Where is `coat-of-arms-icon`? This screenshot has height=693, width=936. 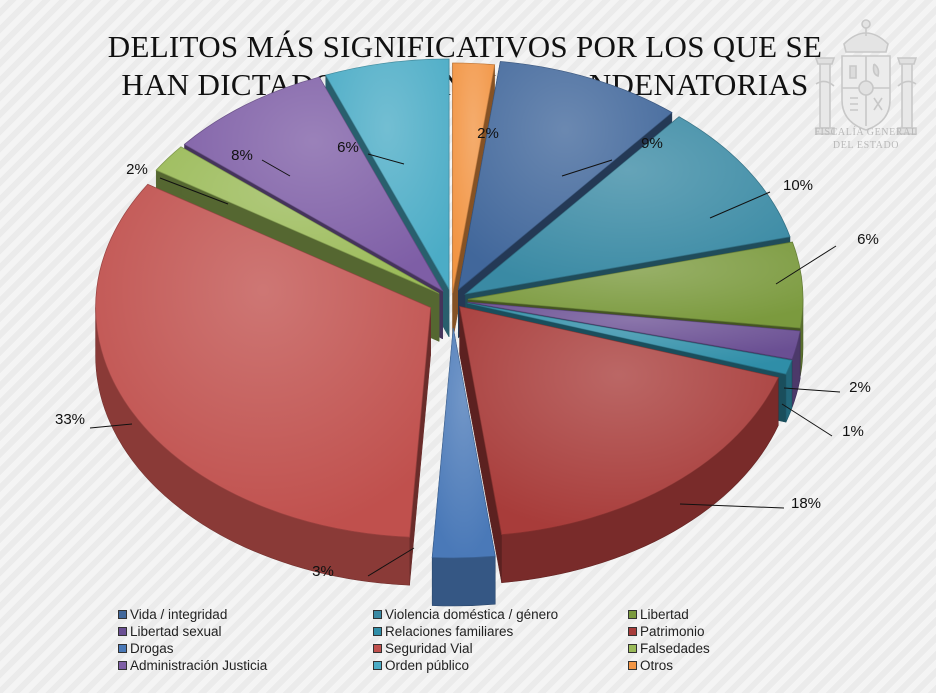 coat-of-arms-icon is located at coordinates (866, 77).